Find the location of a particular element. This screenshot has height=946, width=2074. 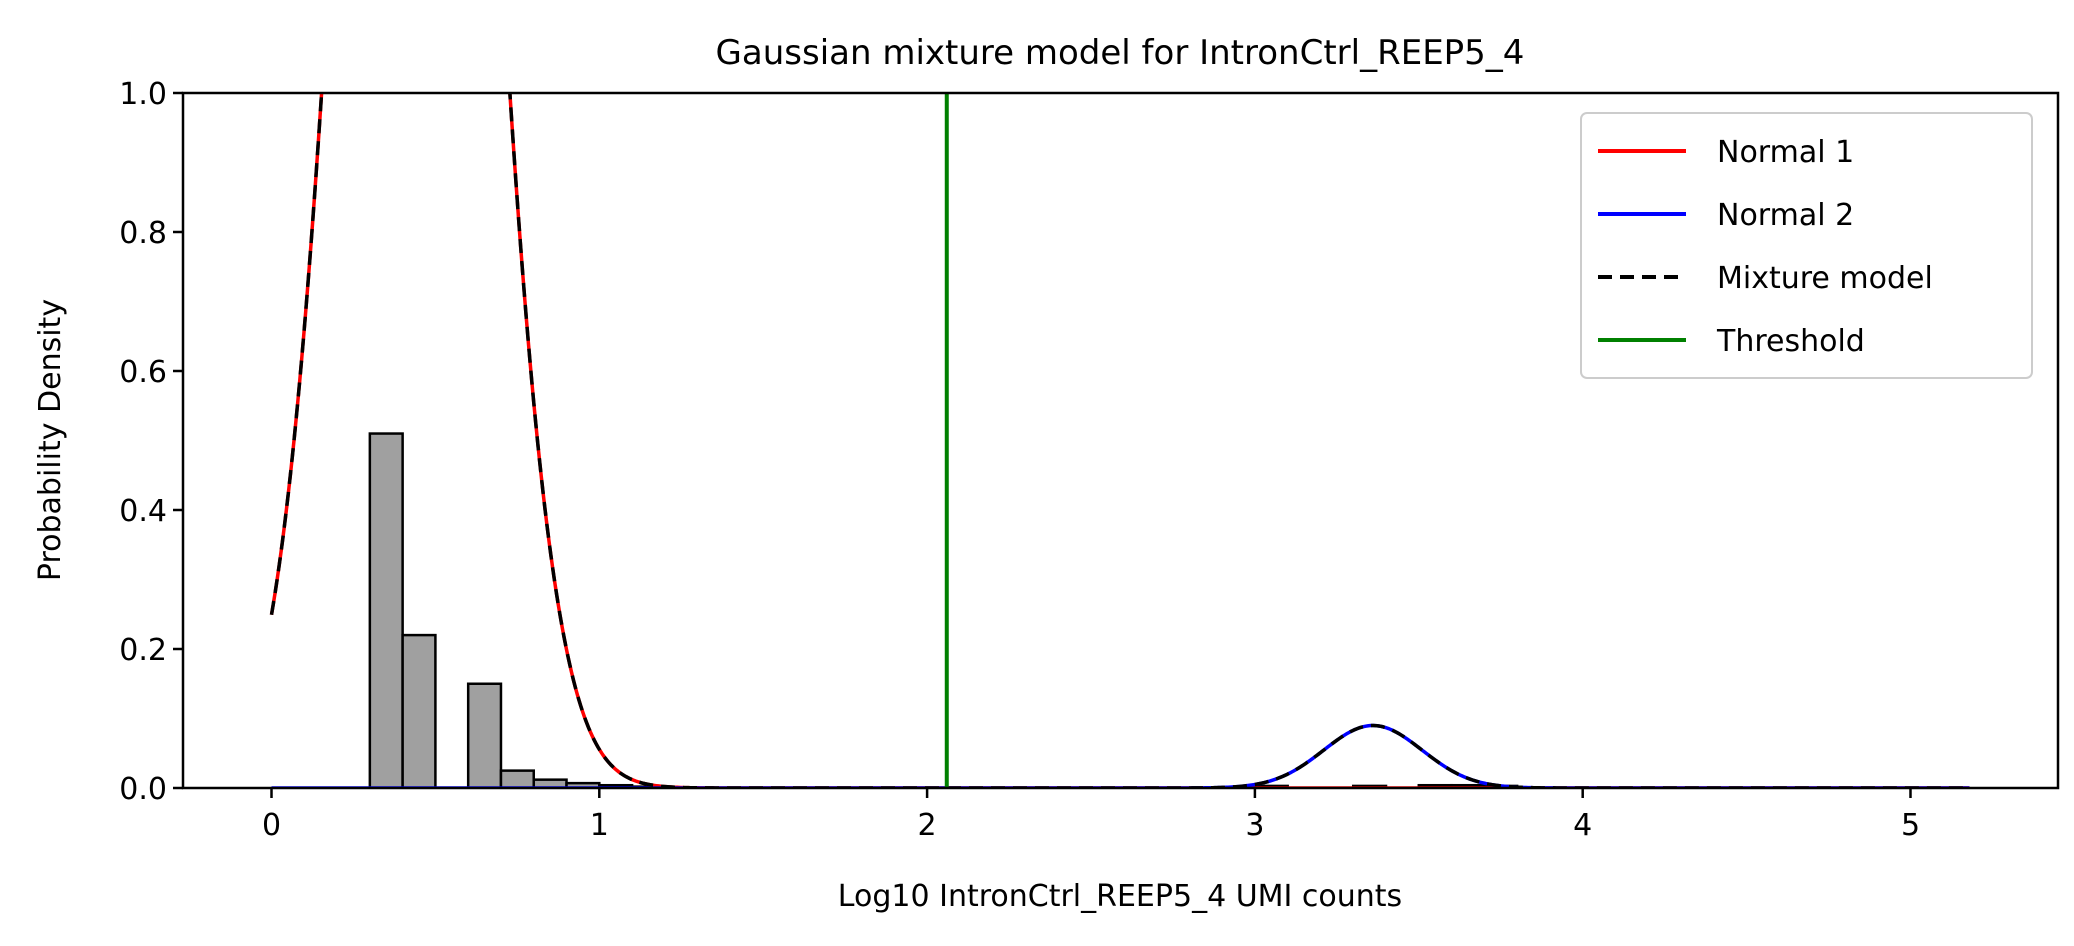

x-tick-label: 0 is located at coordinates (271, 825).